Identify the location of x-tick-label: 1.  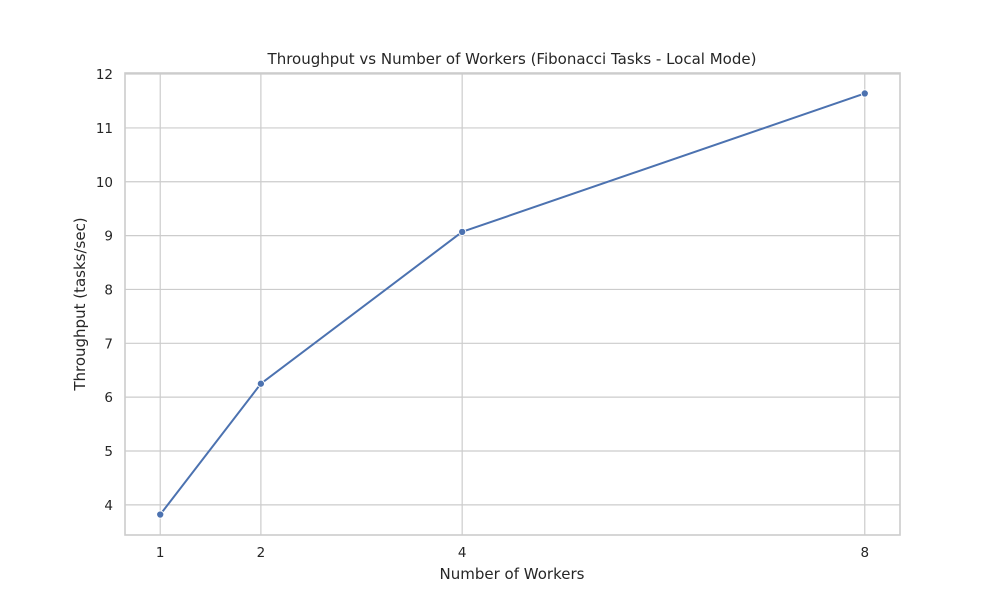
(160, 553).